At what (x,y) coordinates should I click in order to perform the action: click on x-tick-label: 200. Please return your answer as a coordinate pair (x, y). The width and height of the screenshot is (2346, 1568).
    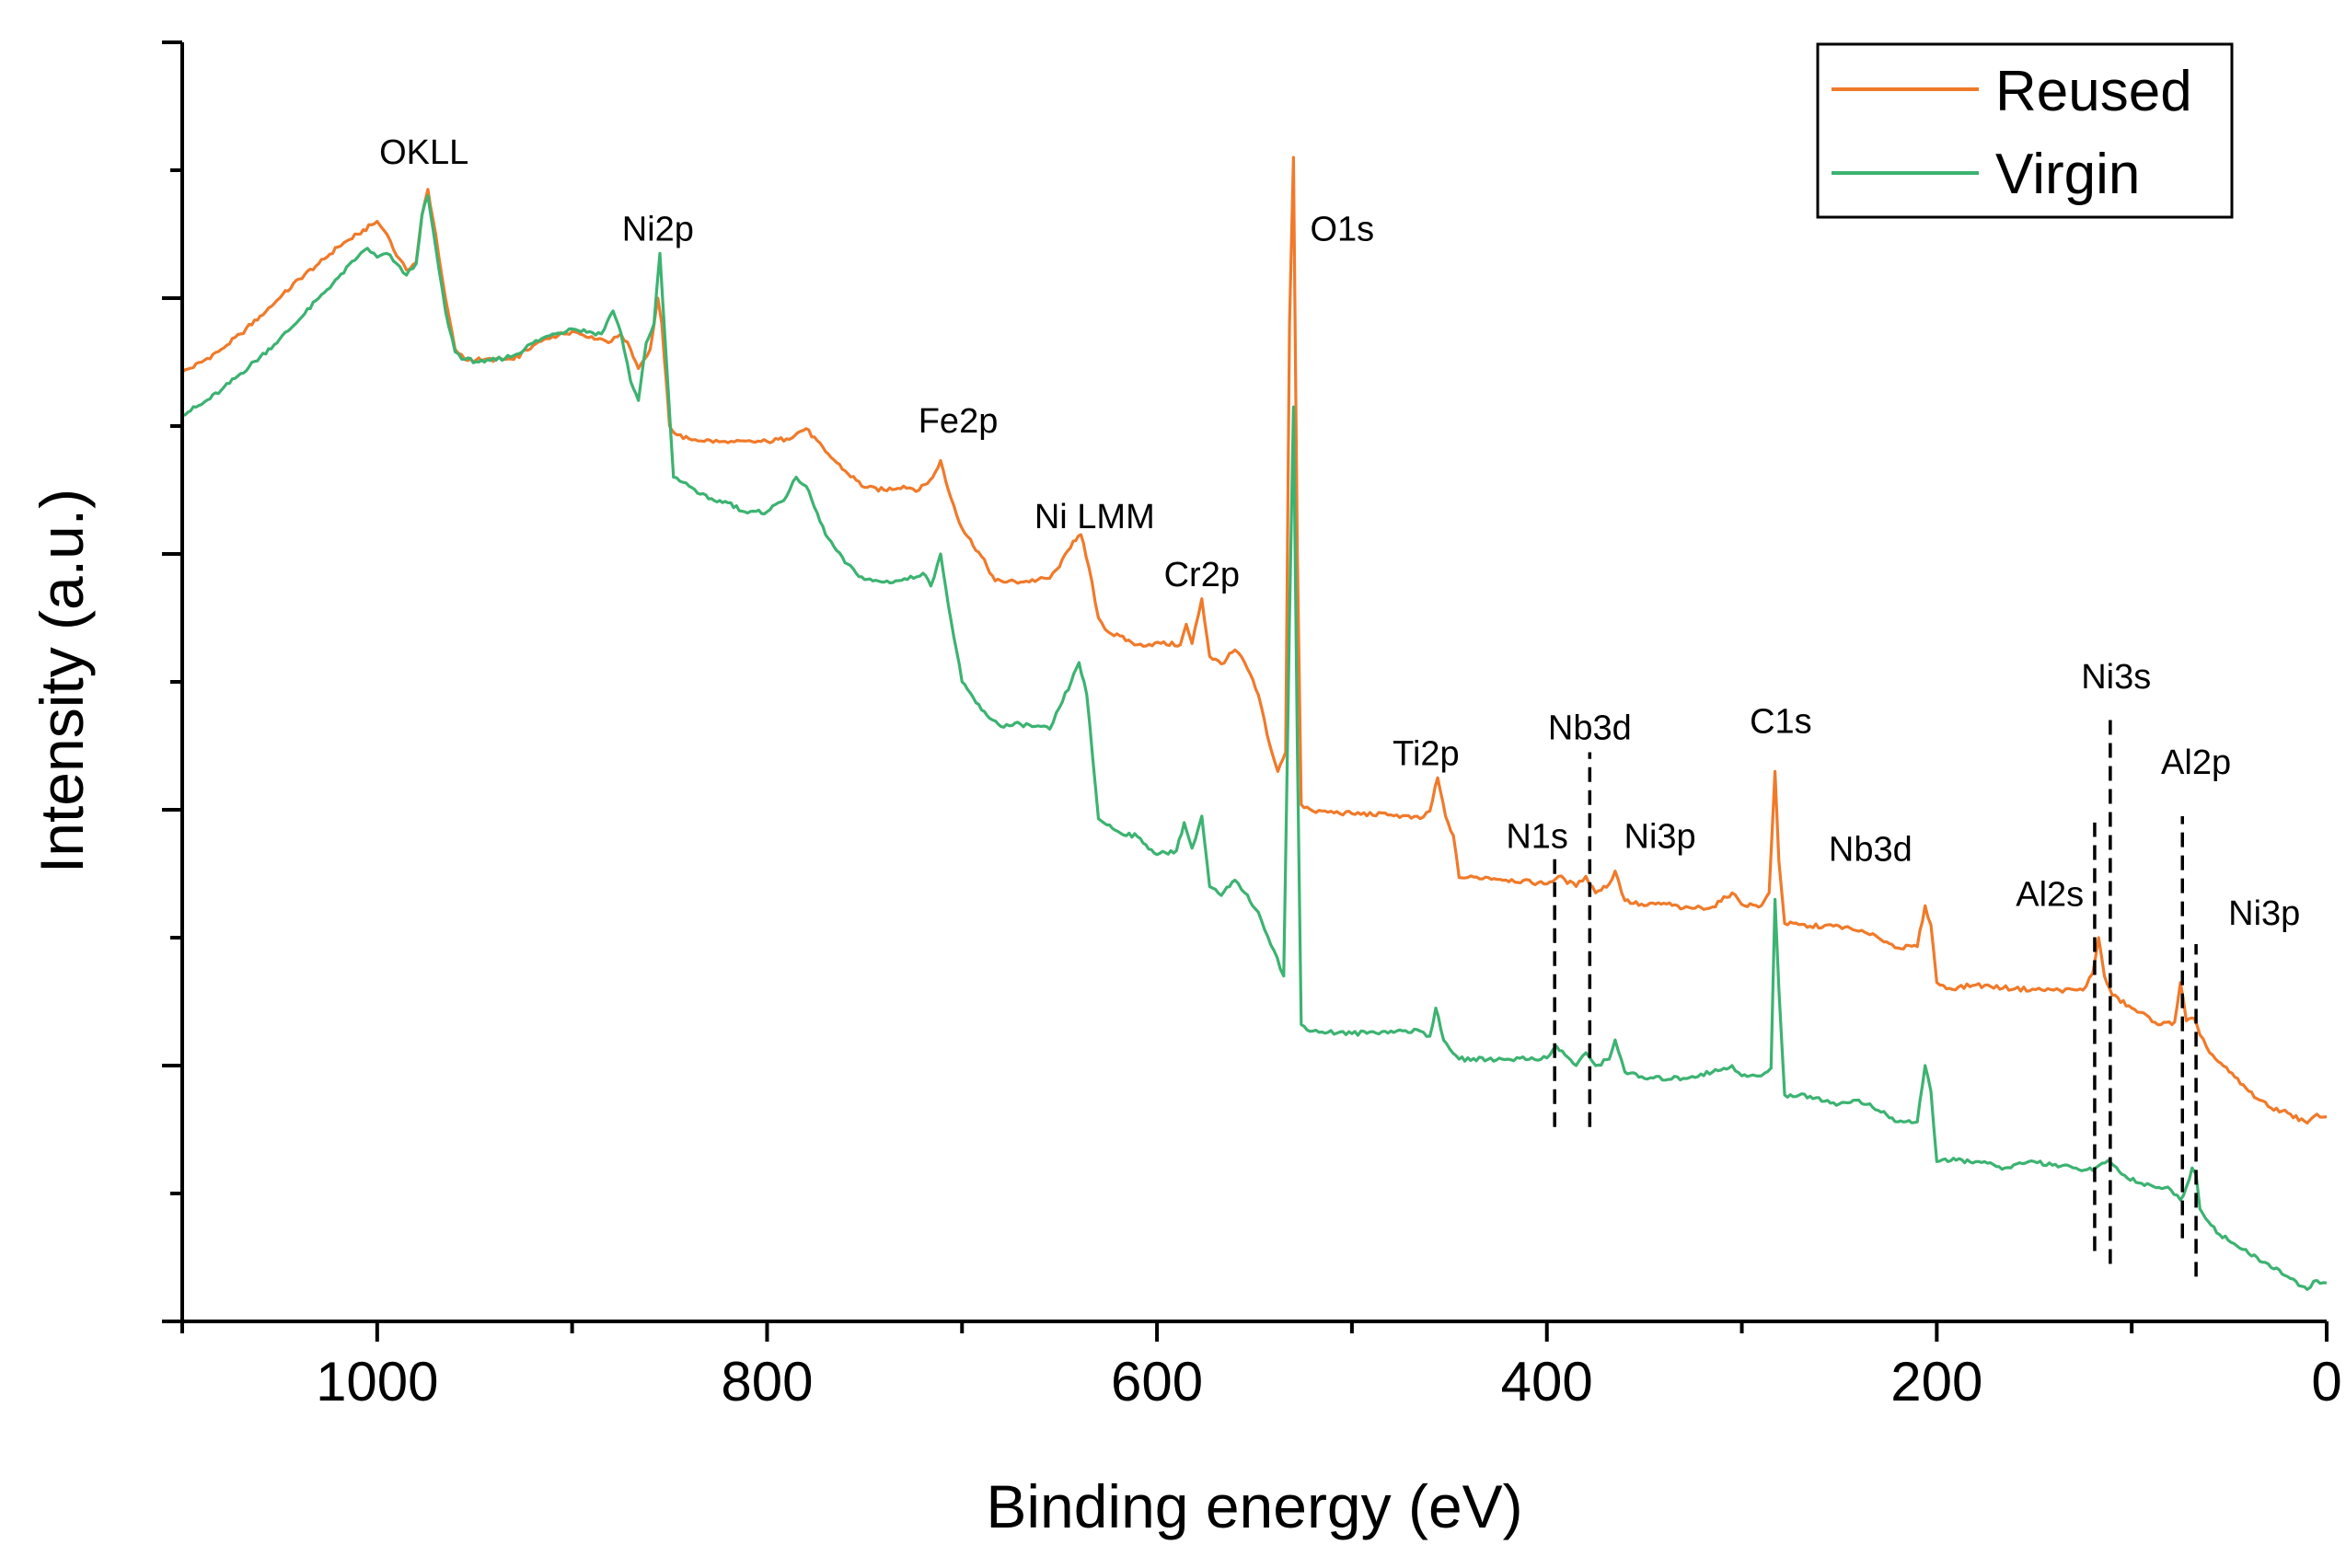
    Looking at the image, I should click on (1936, 1381).